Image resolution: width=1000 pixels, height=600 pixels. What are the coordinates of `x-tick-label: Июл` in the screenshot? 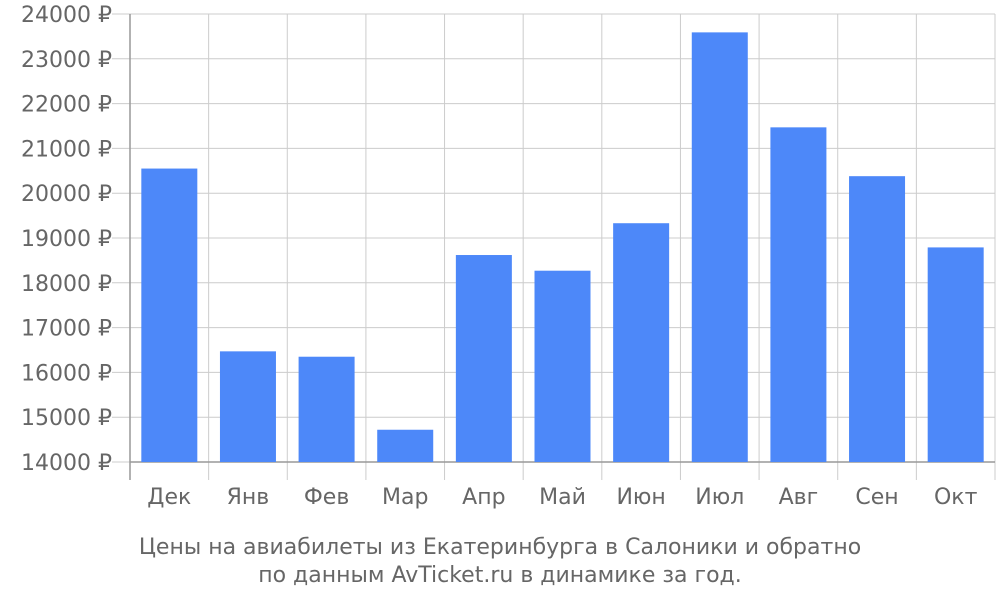 It's located at (719, 497).